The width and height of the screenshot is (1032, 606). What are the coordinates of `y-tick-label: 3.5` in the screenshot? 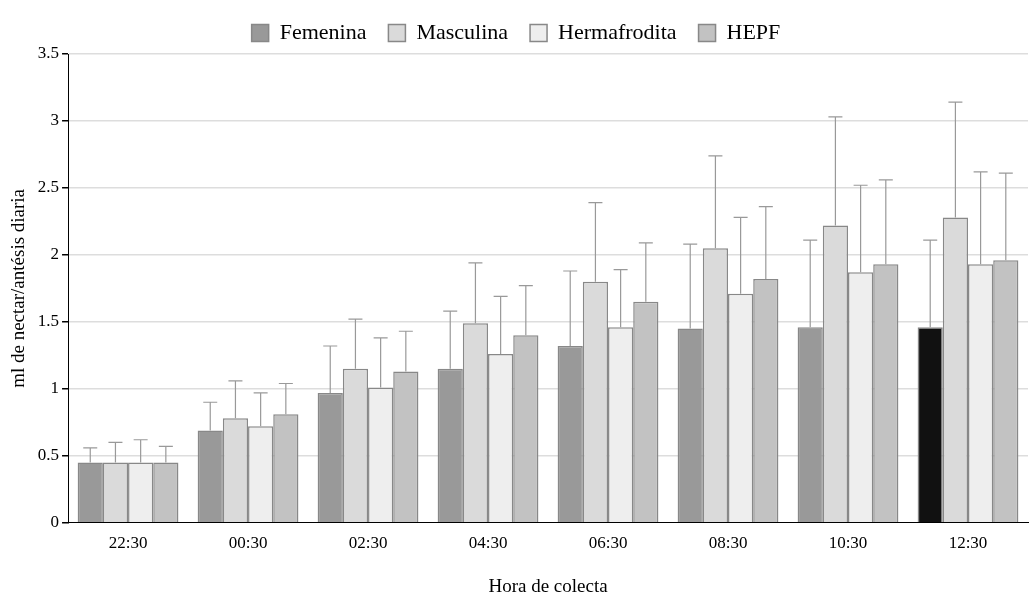 It's located at (48, 53).